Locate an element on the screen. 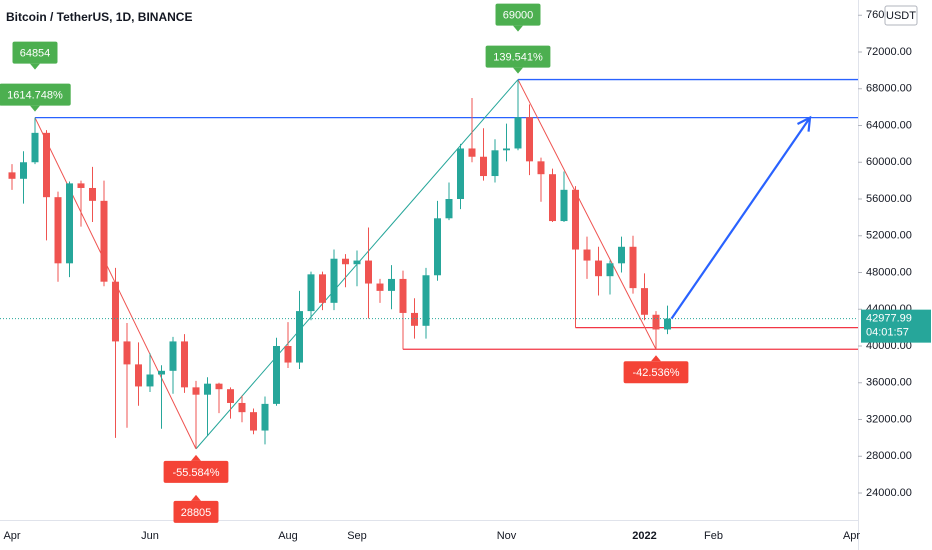  currency-text: USDT is located at coordinates (901, 16).